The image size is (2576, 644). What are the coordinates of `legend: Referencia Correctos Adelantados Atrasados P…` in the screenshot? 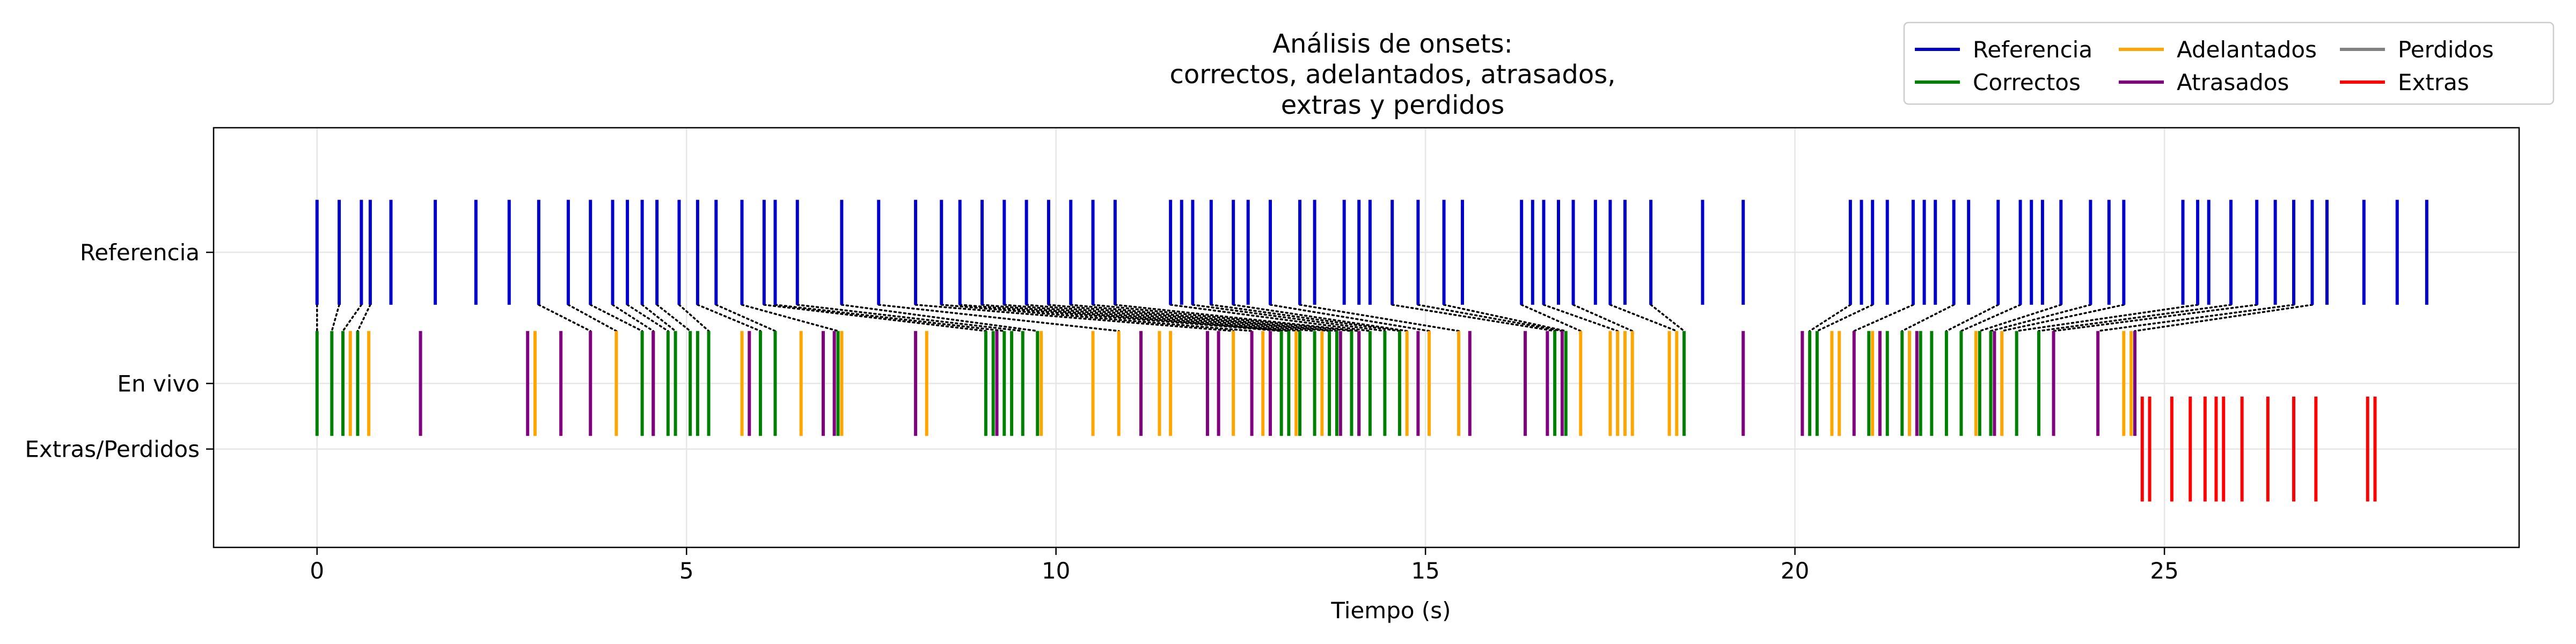 It's located at (2229, 63).